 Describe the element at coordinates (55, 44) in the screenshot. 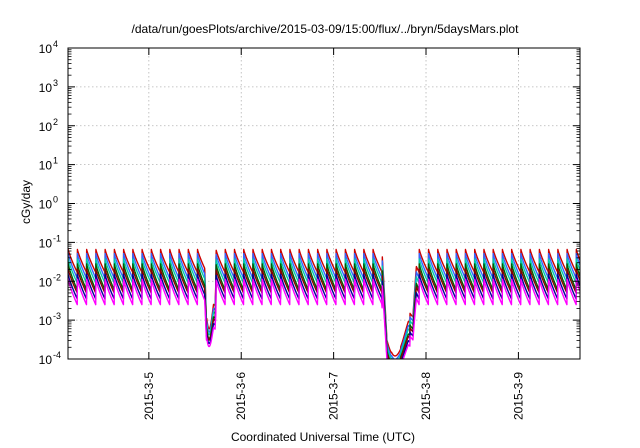

I see `y-tick-exponent: 4` at that location.